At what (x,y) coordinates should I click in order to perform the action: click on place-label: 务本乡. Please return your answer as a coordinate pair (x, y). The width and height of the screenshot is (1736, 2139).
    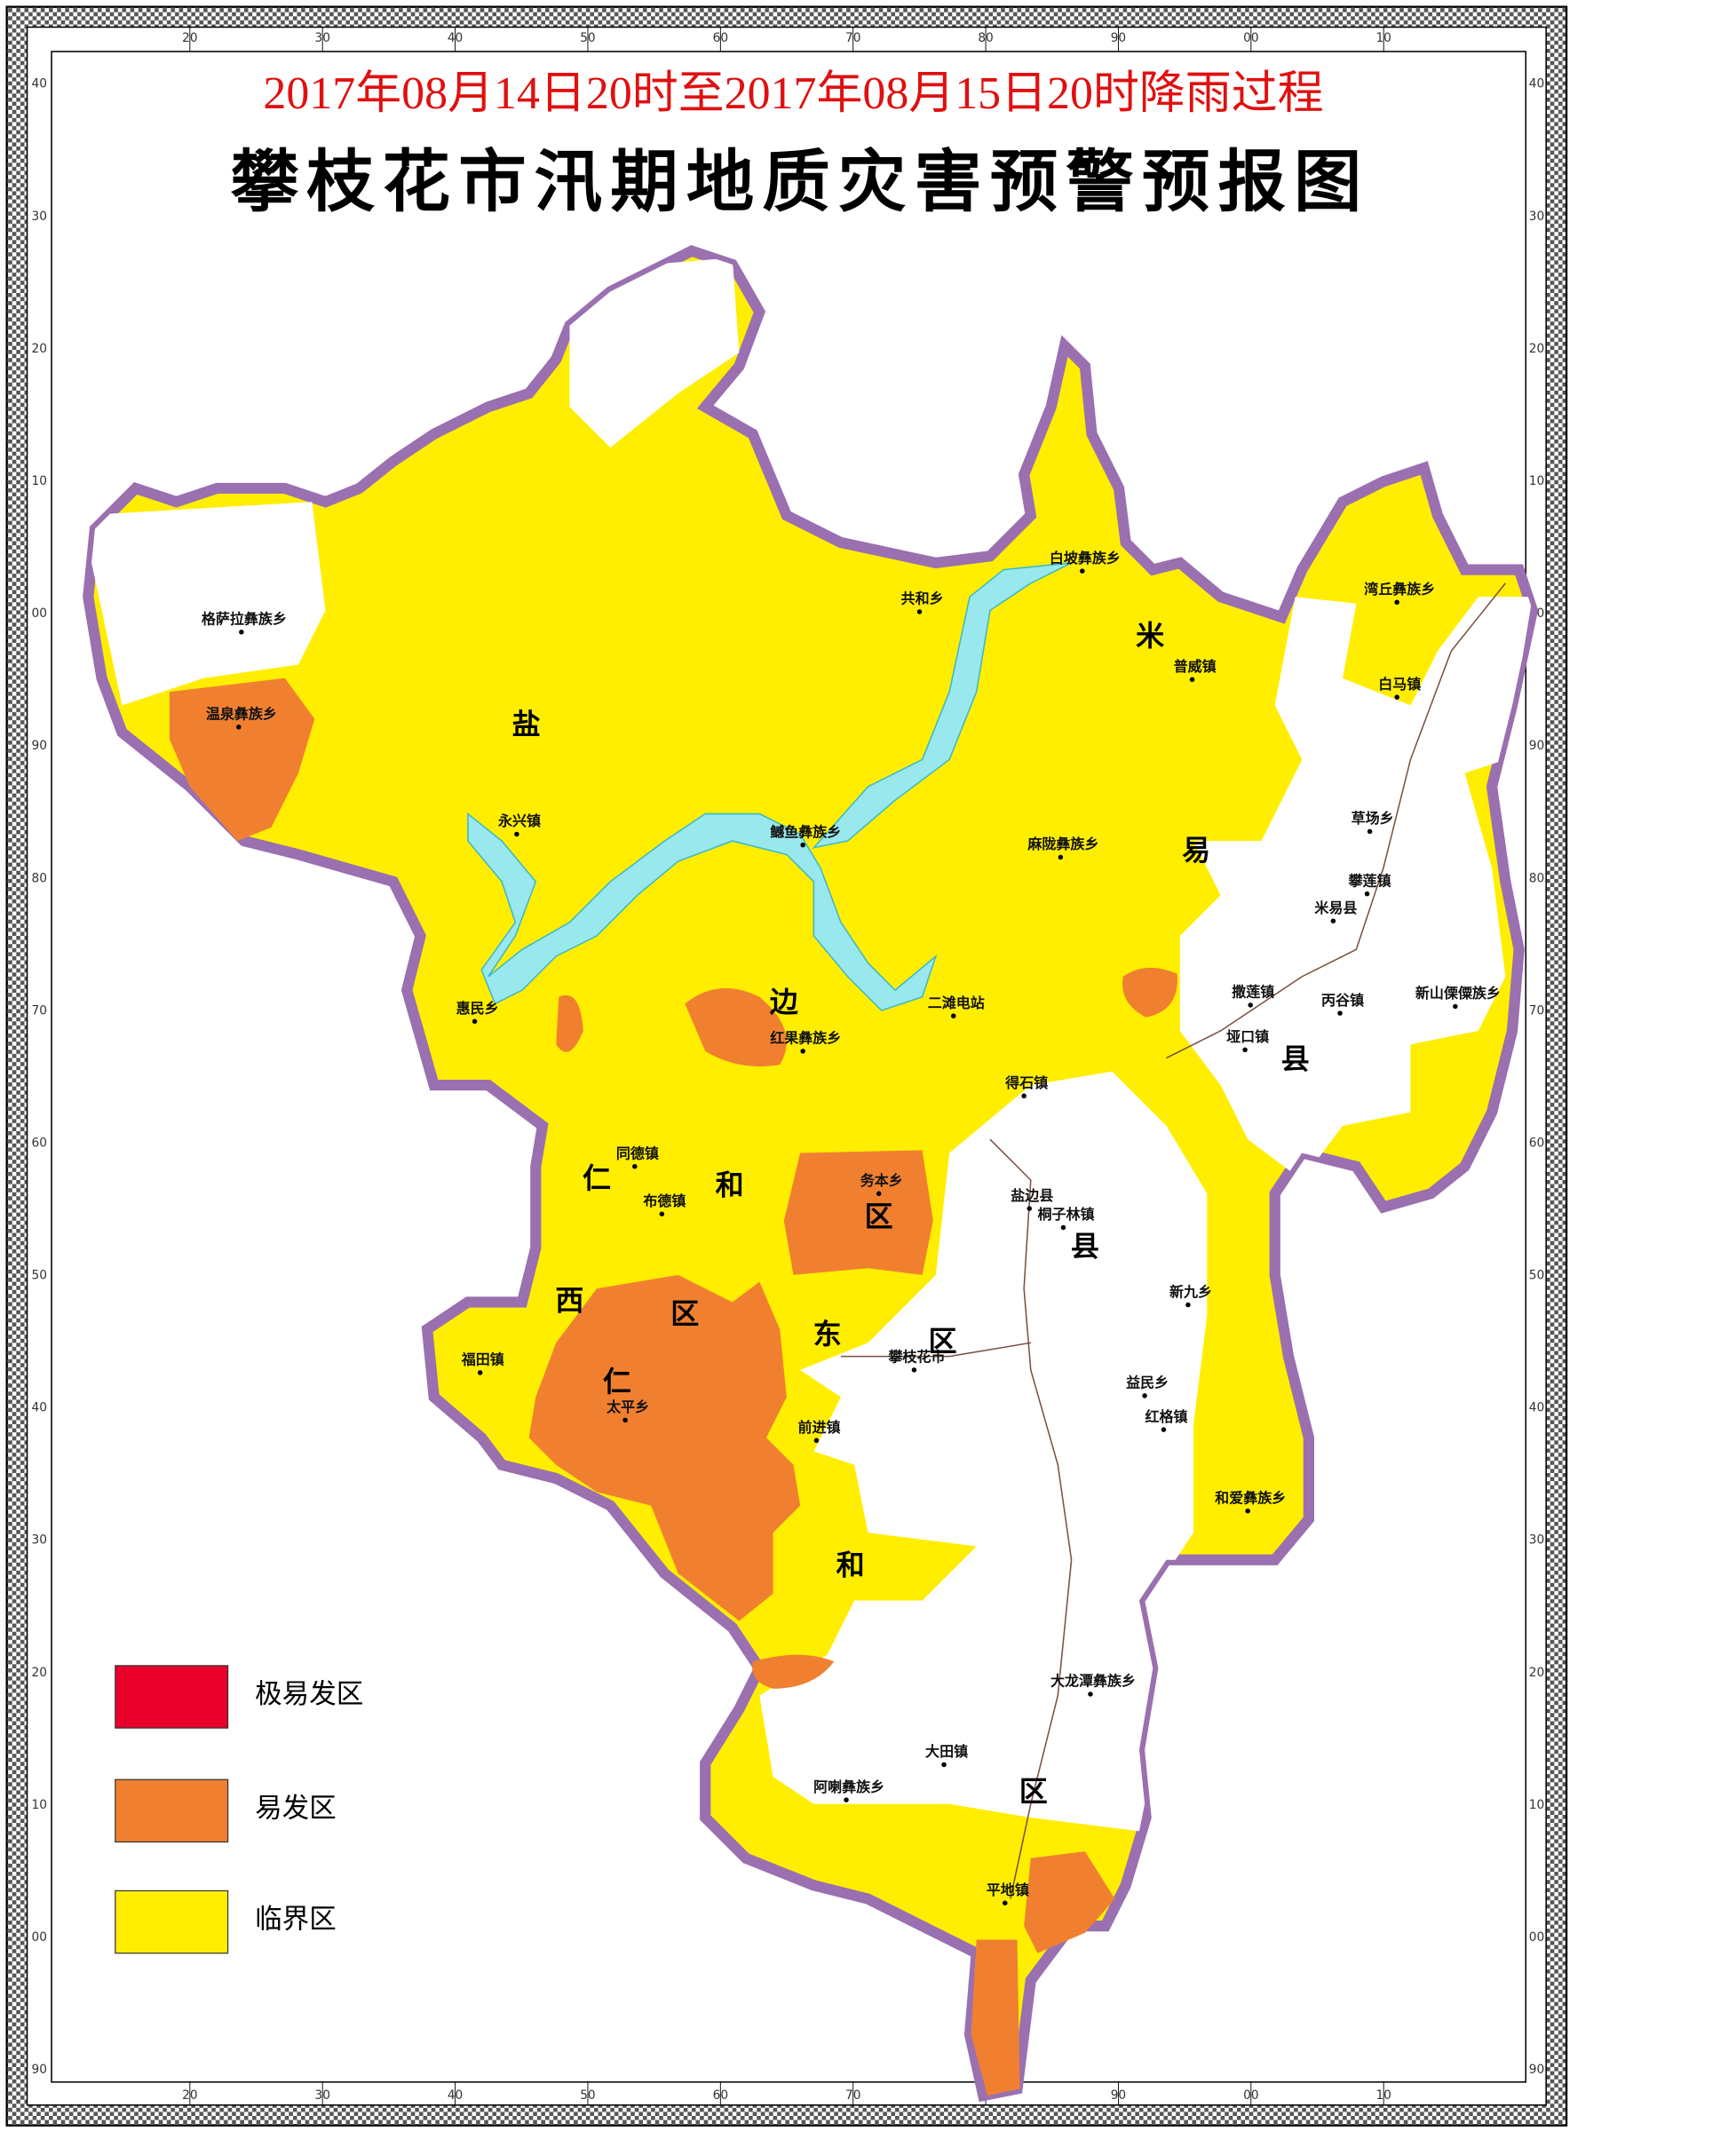
    Looking at the image, I should click on (881, 1180).